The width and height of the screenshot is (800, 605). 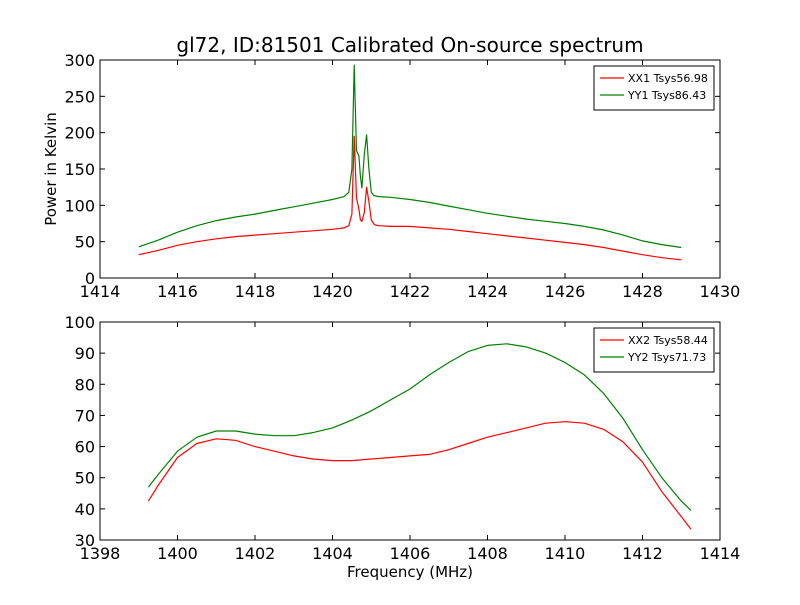 I want to click on x-tick-label: 1428, so click(x=642, y=291).